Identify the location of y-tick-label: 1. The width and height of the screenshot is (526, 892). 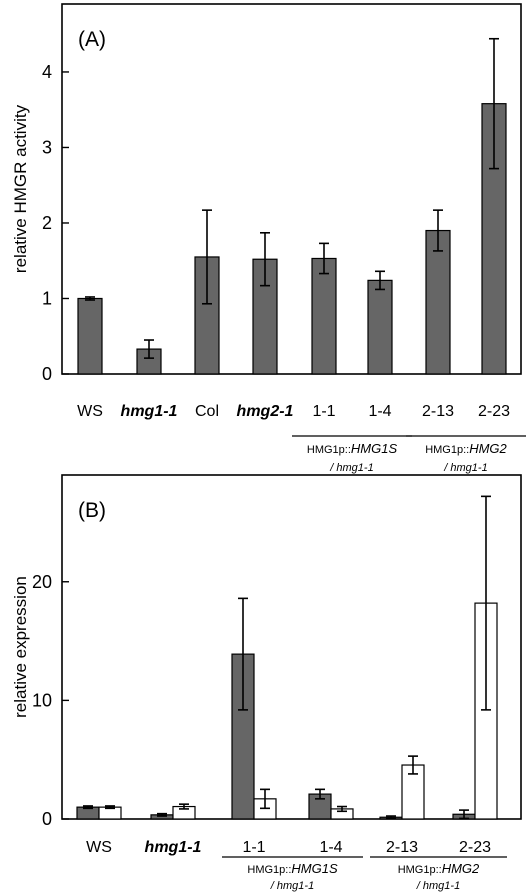
(47, 298).